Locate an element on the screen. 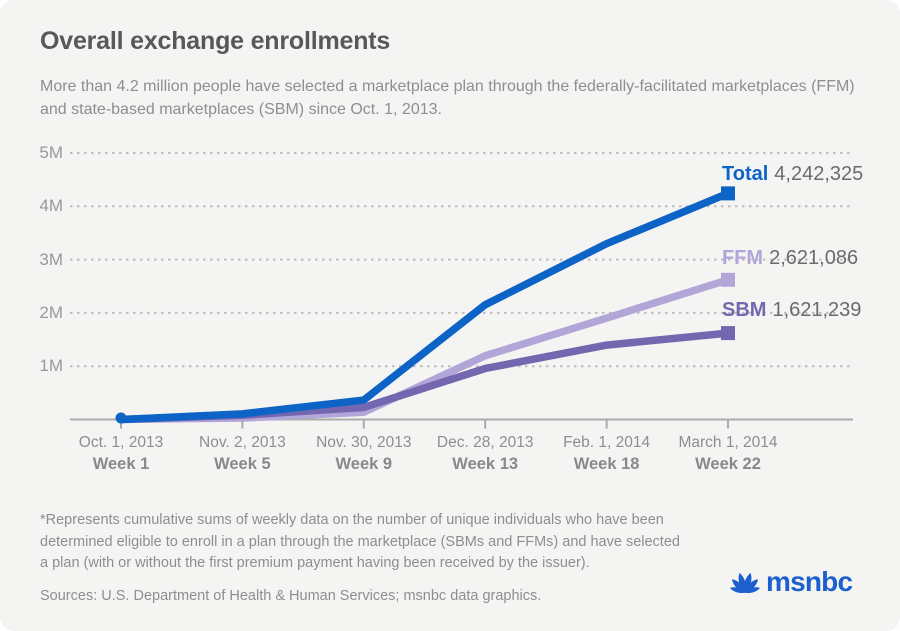 Image resolution: width=900 pixels, height=631 pixels. x-axis-week: Week 18 is located at coordinates (606, 464).